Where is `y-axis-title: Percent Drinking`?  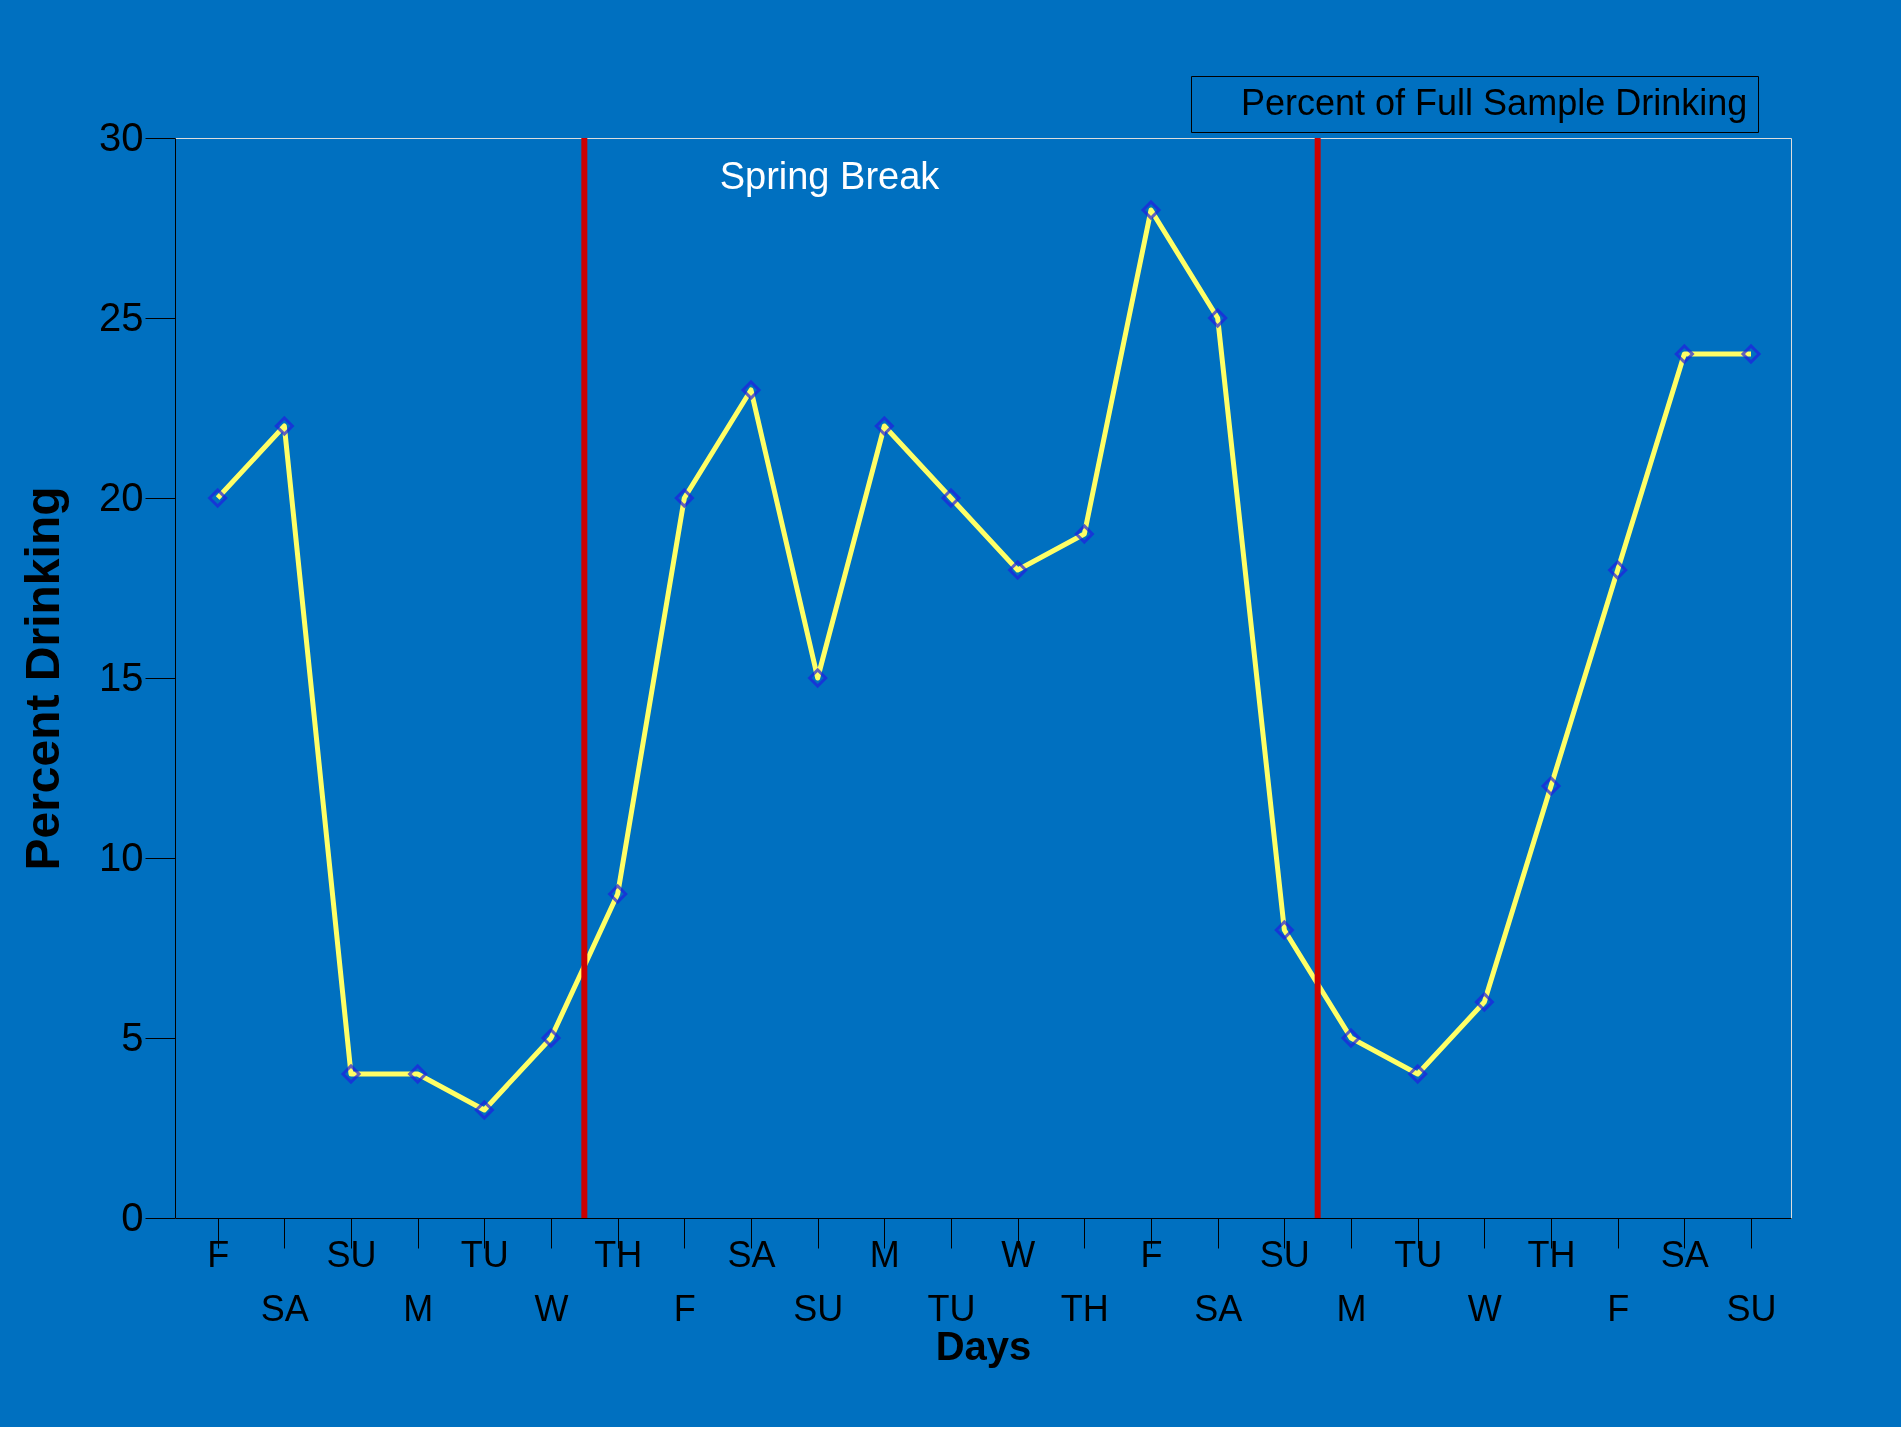 y-axis-title: Percent Drinking is located at coordinates (43, 678).